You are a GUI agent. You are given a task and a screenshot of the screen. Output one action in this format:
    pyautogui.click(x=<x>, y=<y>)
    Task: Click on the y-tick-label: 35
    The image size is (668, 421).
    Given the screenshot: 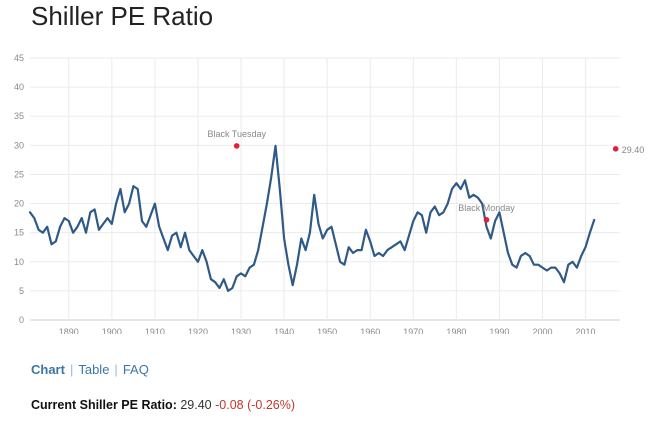 What is the action you would take?
    pyautogui.click(x=19, y=116)
    